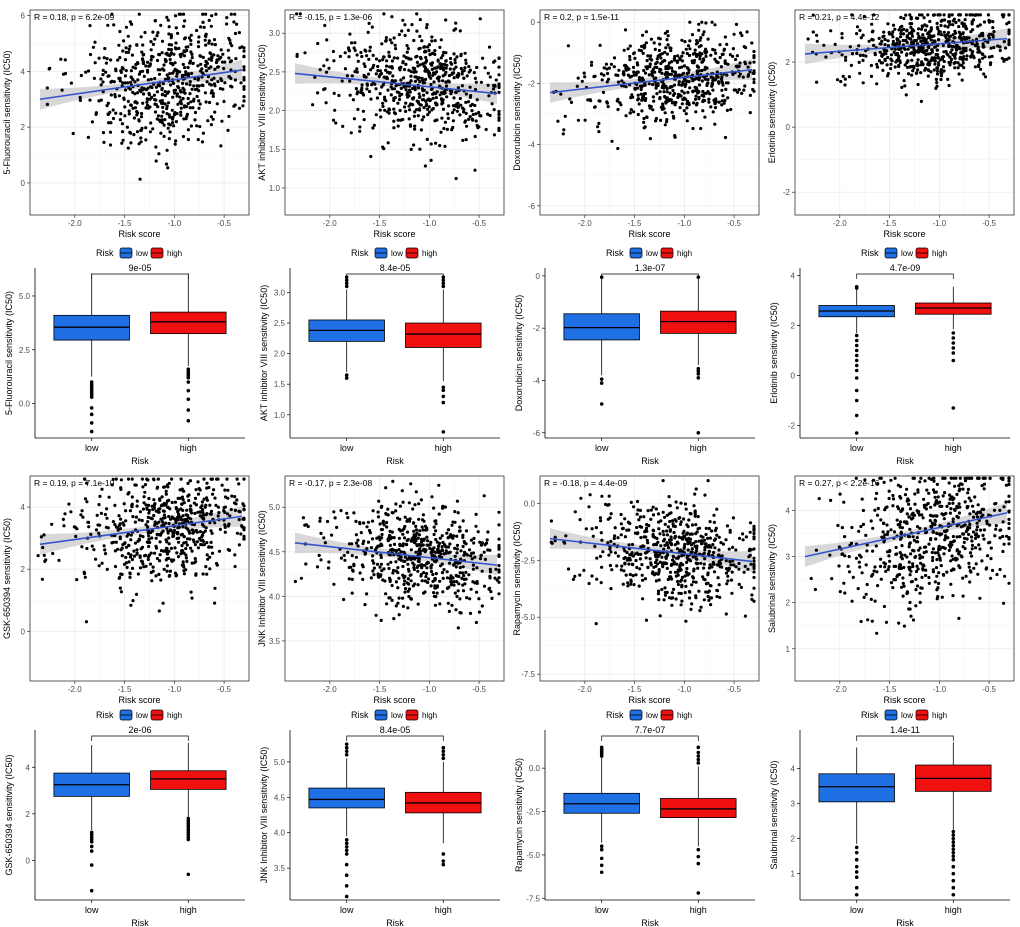 This screenshot has width=1020, height=927. What do you see at coordinates (174, 223) in the screenshot?
I see `x-tick-label: -1.0` at bounding box center [174, 223].